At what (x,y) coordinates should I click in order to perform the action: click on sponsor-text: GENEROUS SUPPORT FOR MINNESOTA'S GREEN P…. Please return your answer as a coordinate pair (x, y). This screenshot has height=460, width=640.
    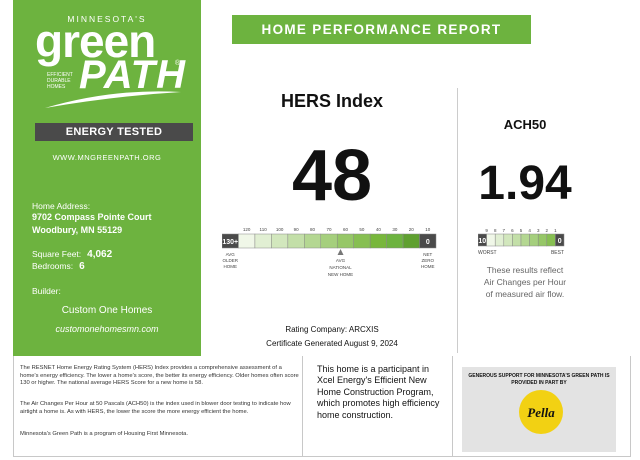
    Looking at the image, I should click on (539, 379).